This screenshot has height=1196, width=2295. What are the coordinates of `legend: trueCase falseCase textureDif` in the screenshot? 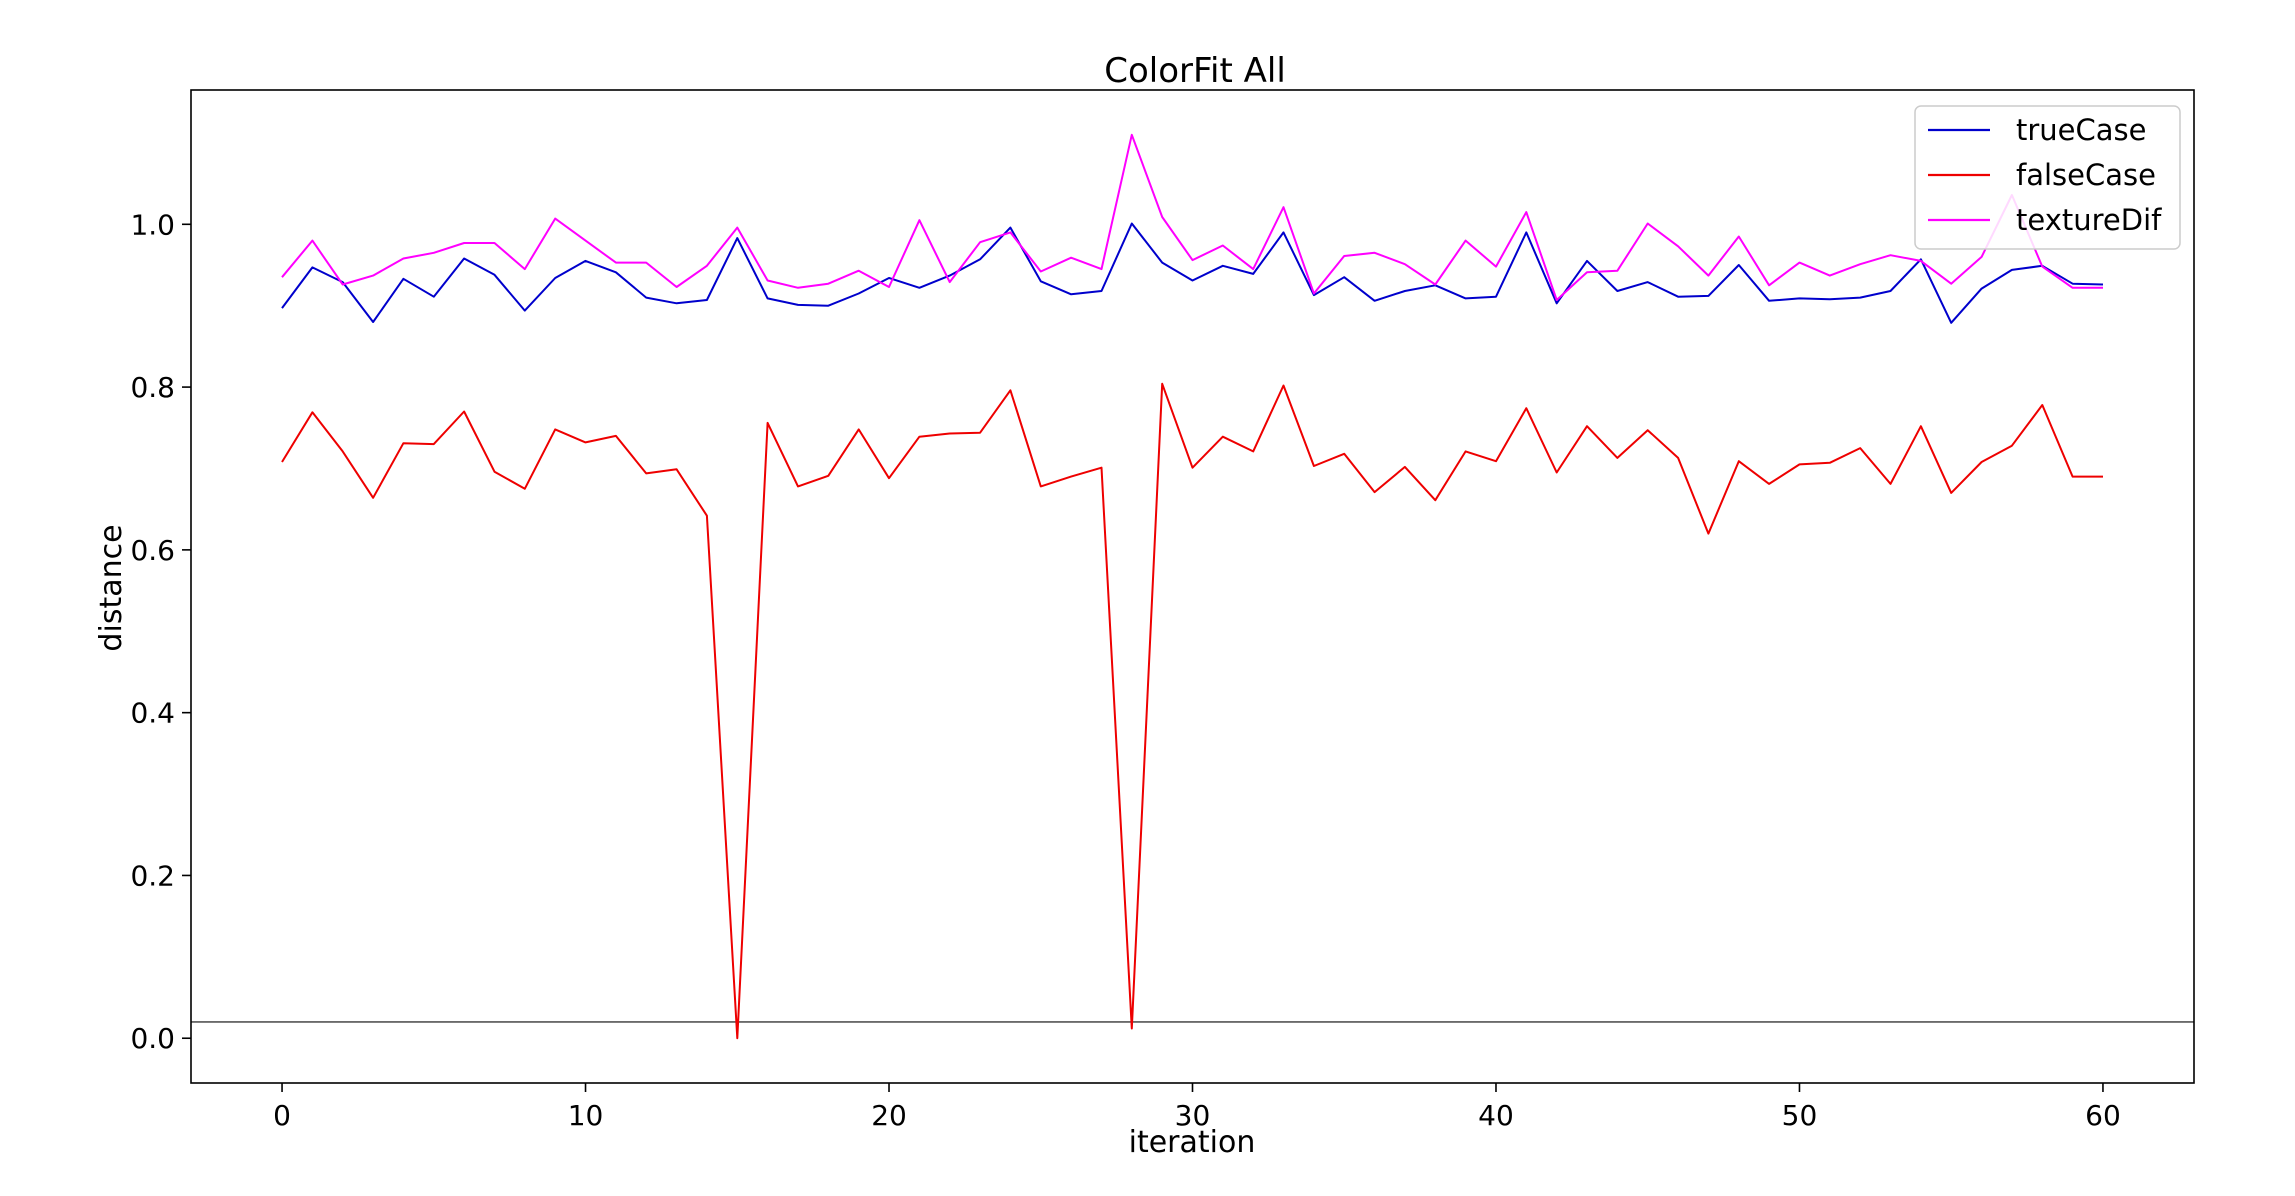 It's located at (2047, 177).